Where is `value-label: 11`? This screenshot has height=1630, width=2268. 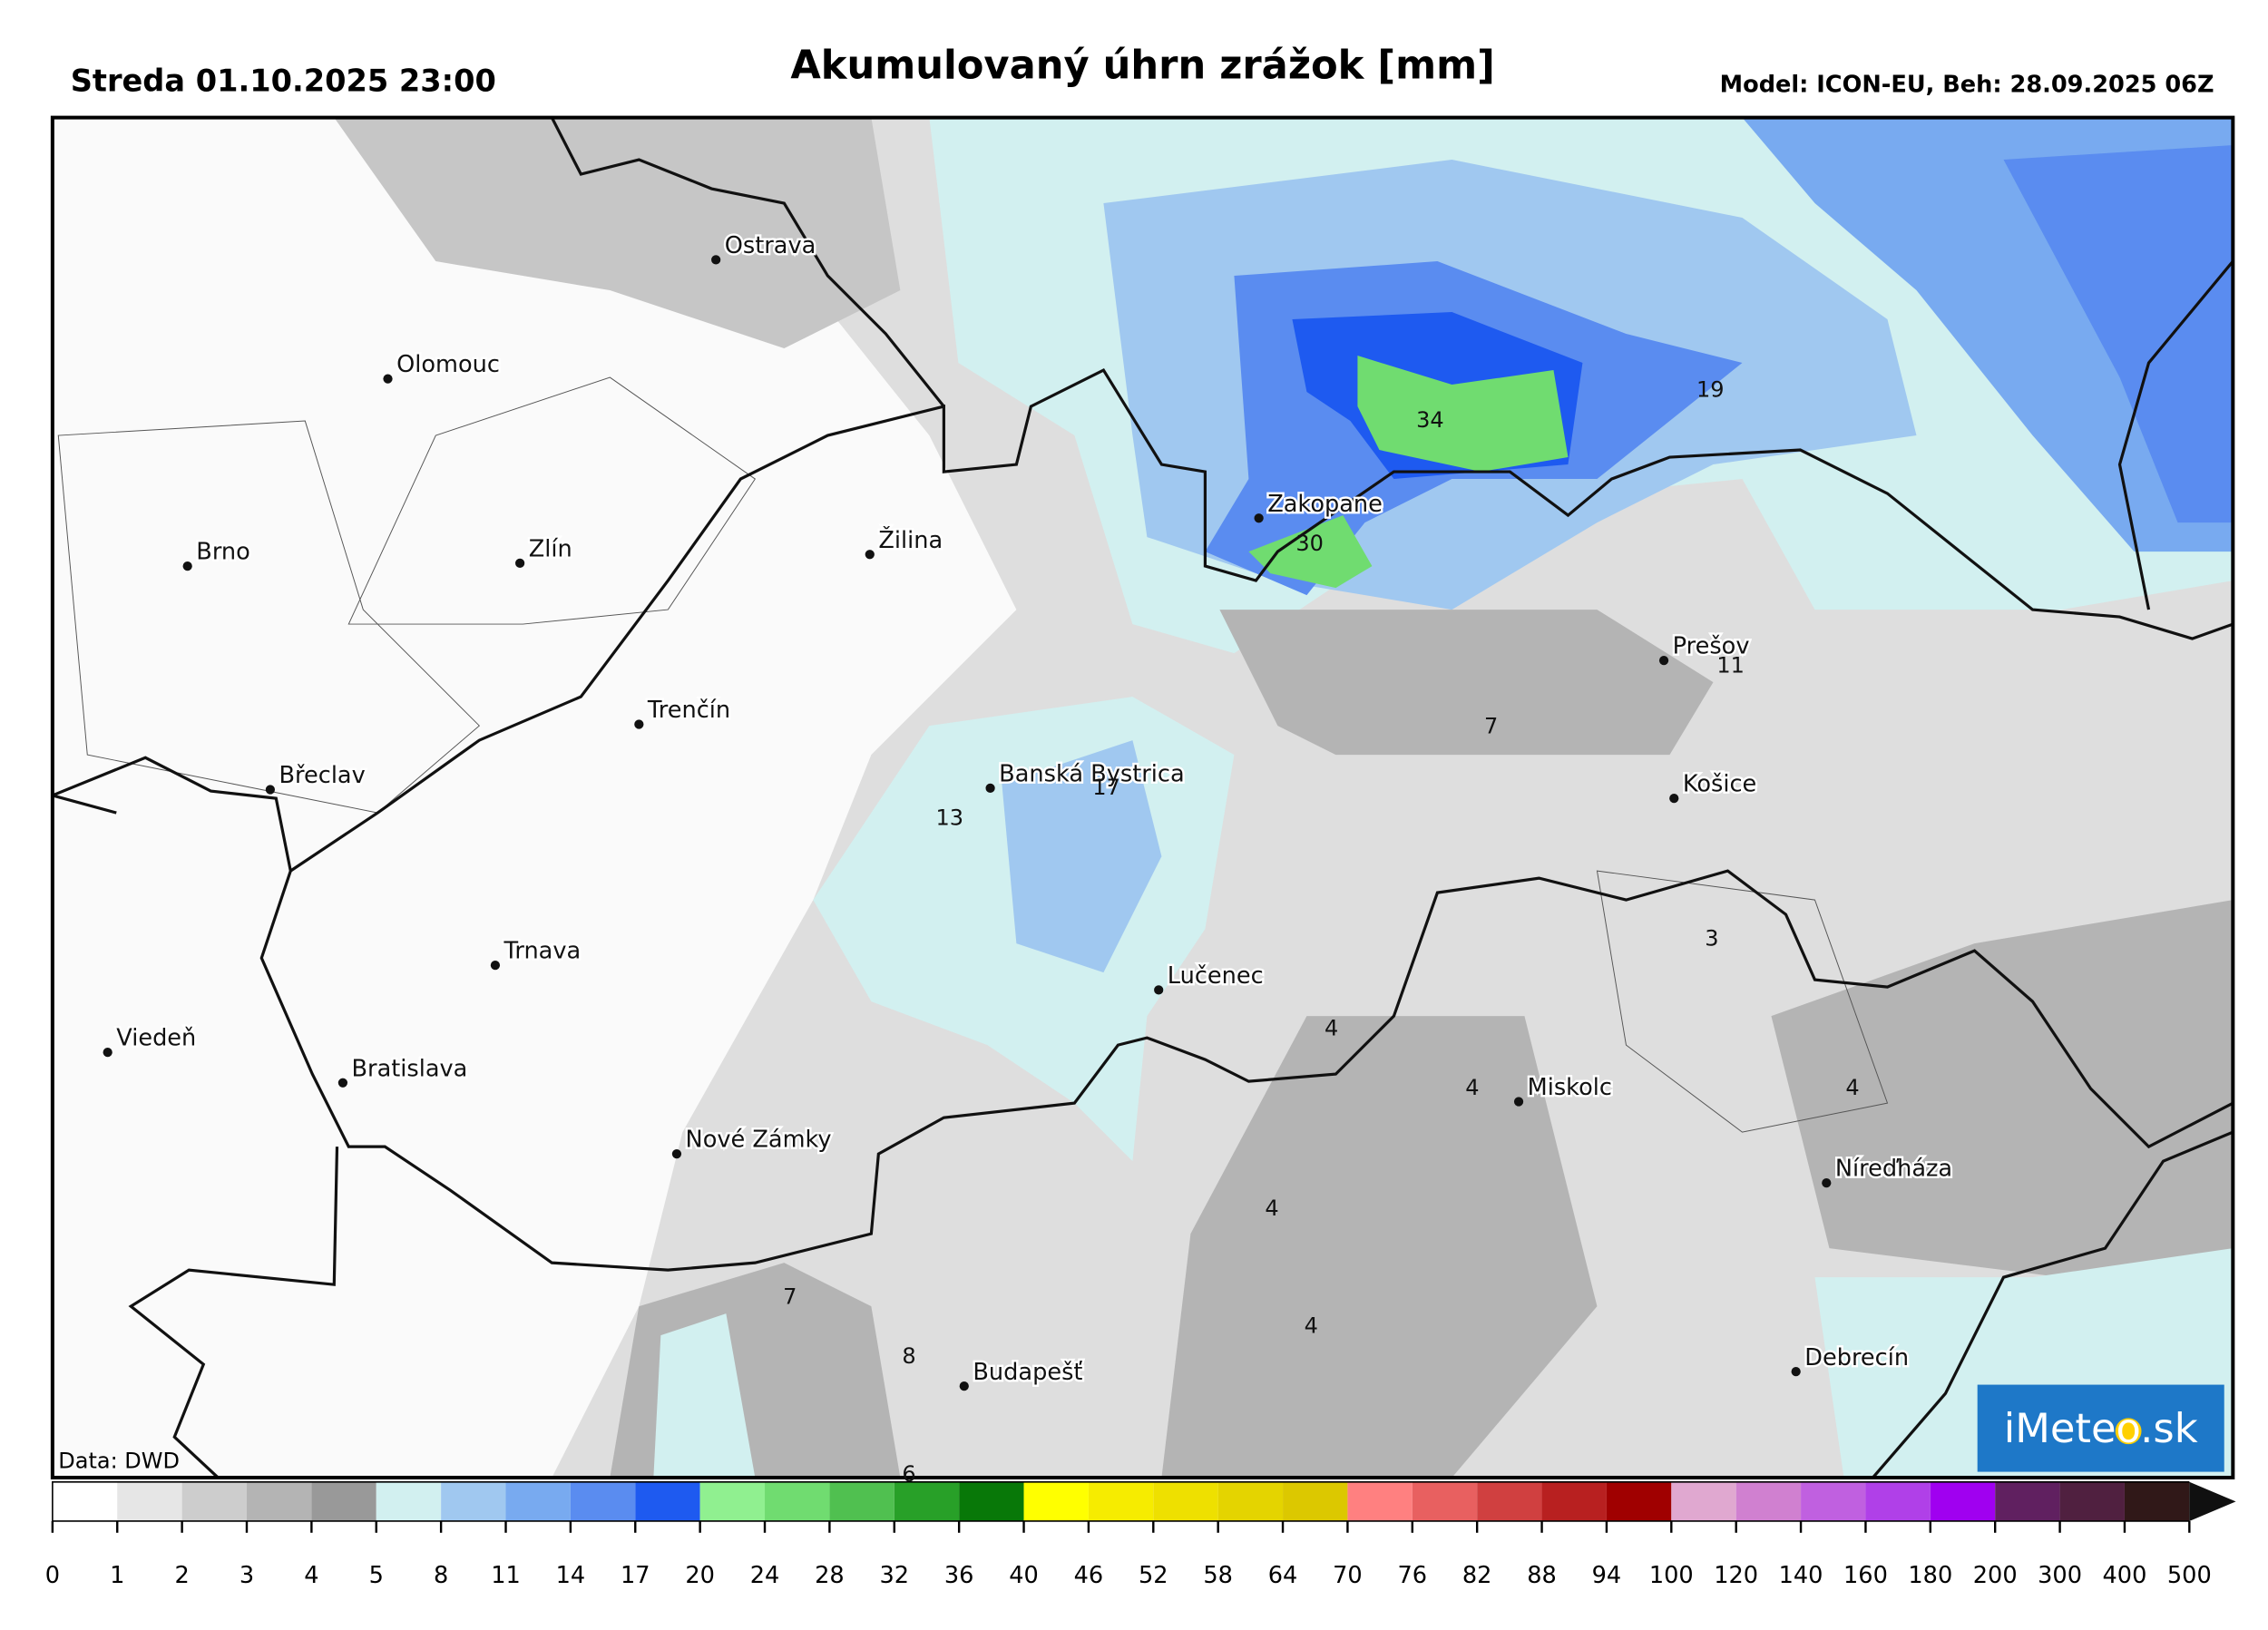 value-label: 11 is located at coordinates (1731, 665).